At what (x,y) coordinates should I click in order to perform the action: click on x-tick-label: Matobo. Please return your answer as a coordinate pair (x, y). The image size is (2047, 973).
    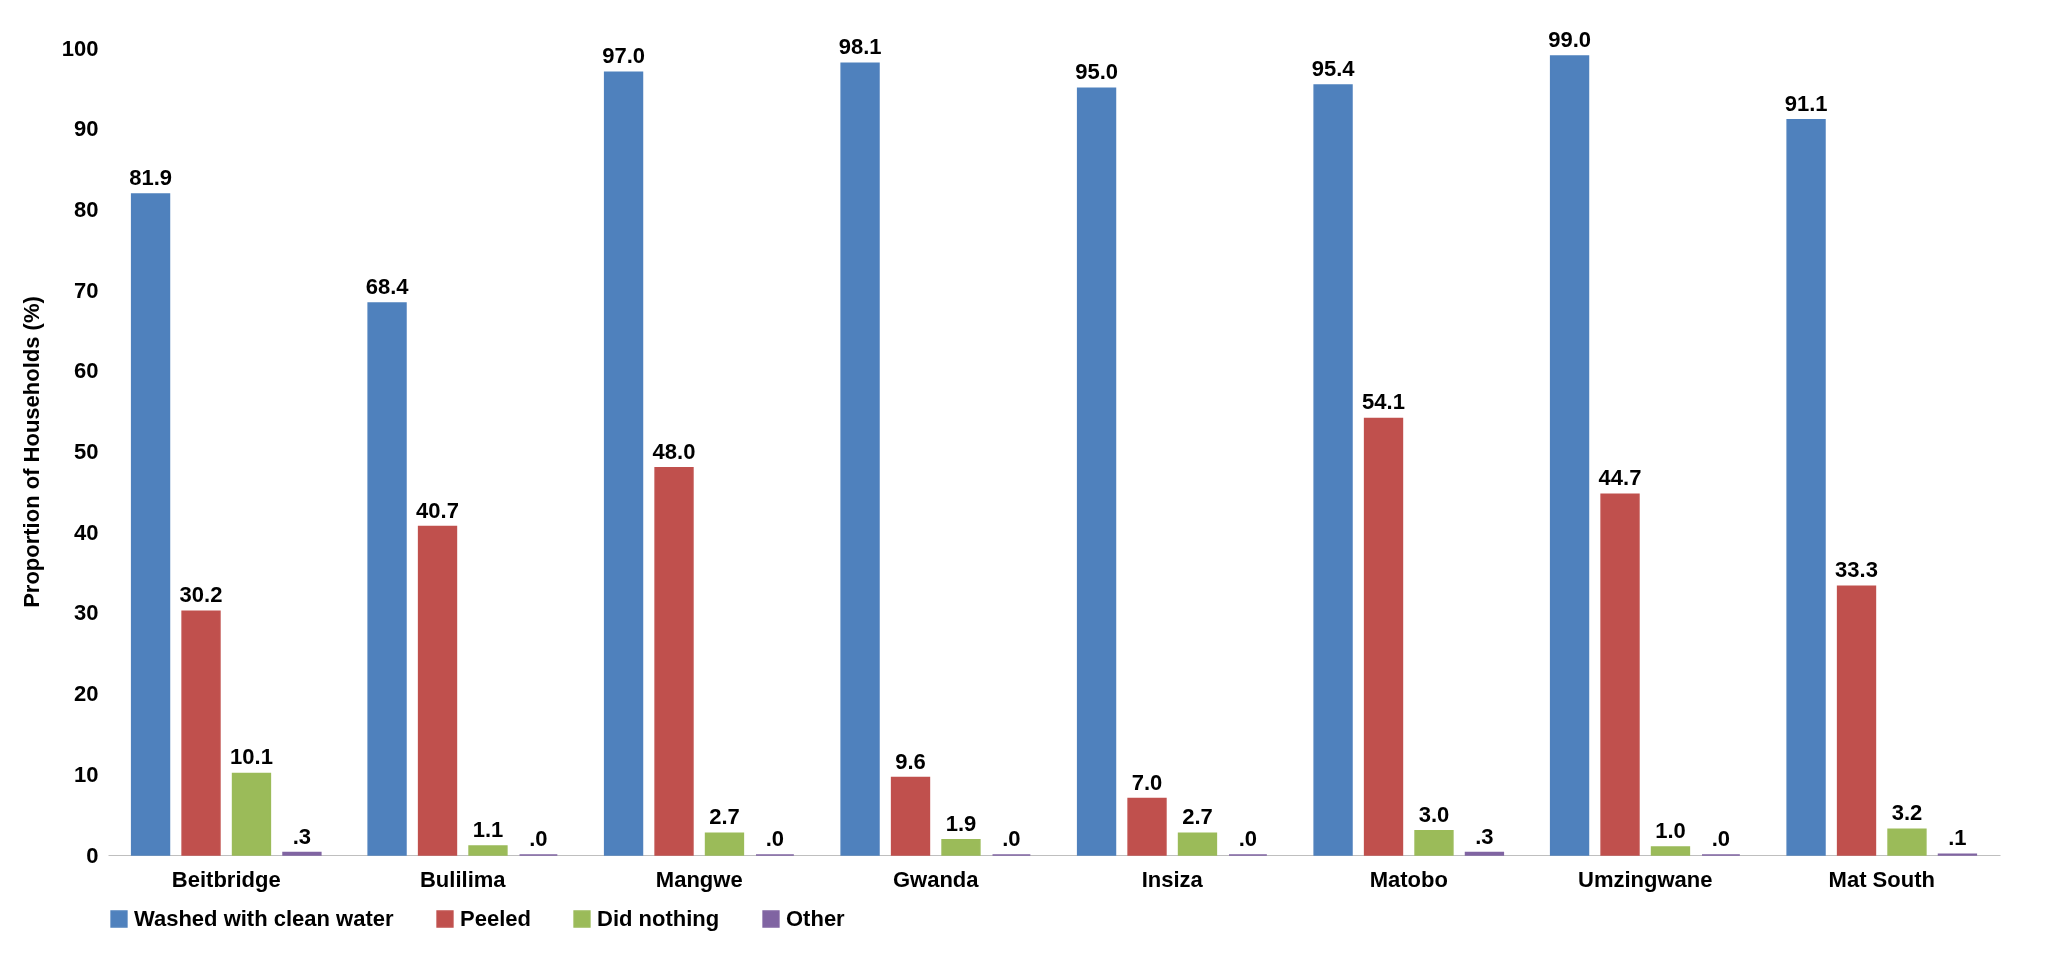
    Looking at the image, I should click on (1408, 879).